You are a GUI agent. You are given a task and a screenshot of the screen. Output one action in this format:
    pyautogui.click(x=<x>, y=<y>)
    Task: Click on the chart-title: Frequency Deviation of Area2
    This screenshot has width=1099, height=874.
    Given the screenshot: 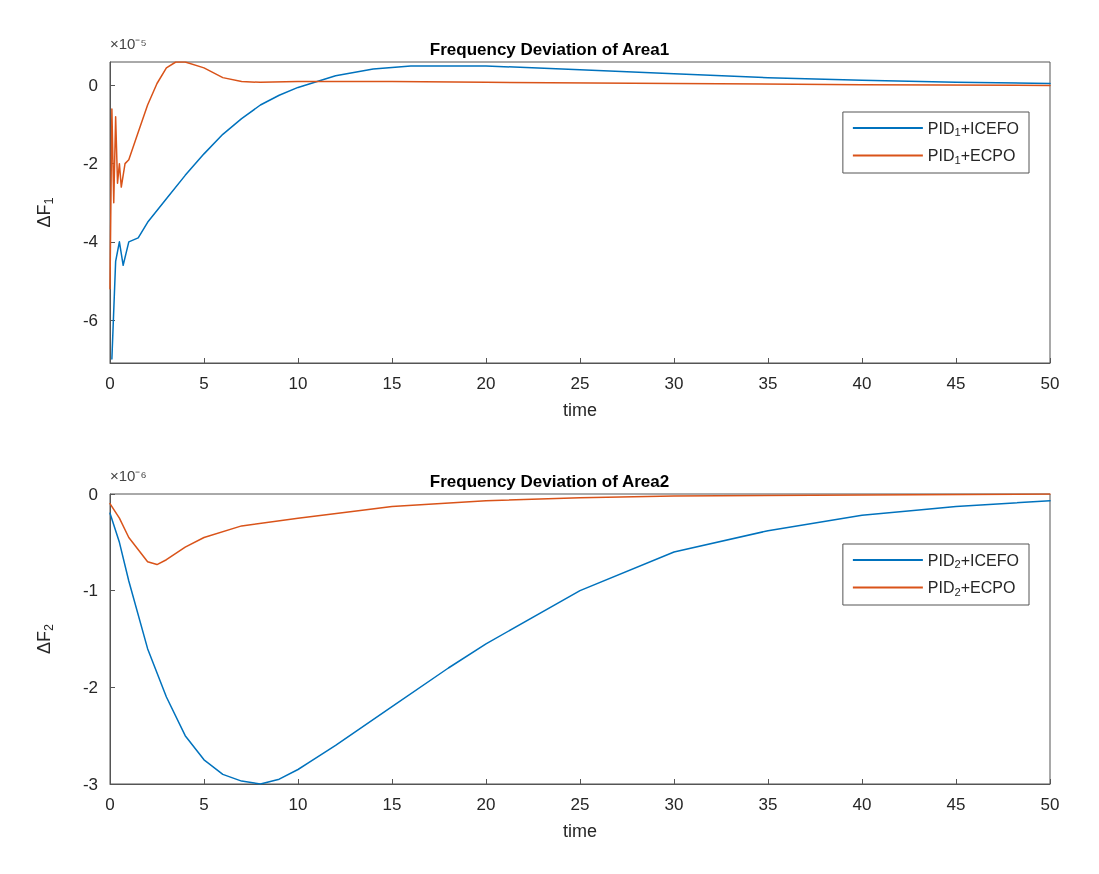 What is the action you would take?
    pyautogui.click(x=549, y=481)
    